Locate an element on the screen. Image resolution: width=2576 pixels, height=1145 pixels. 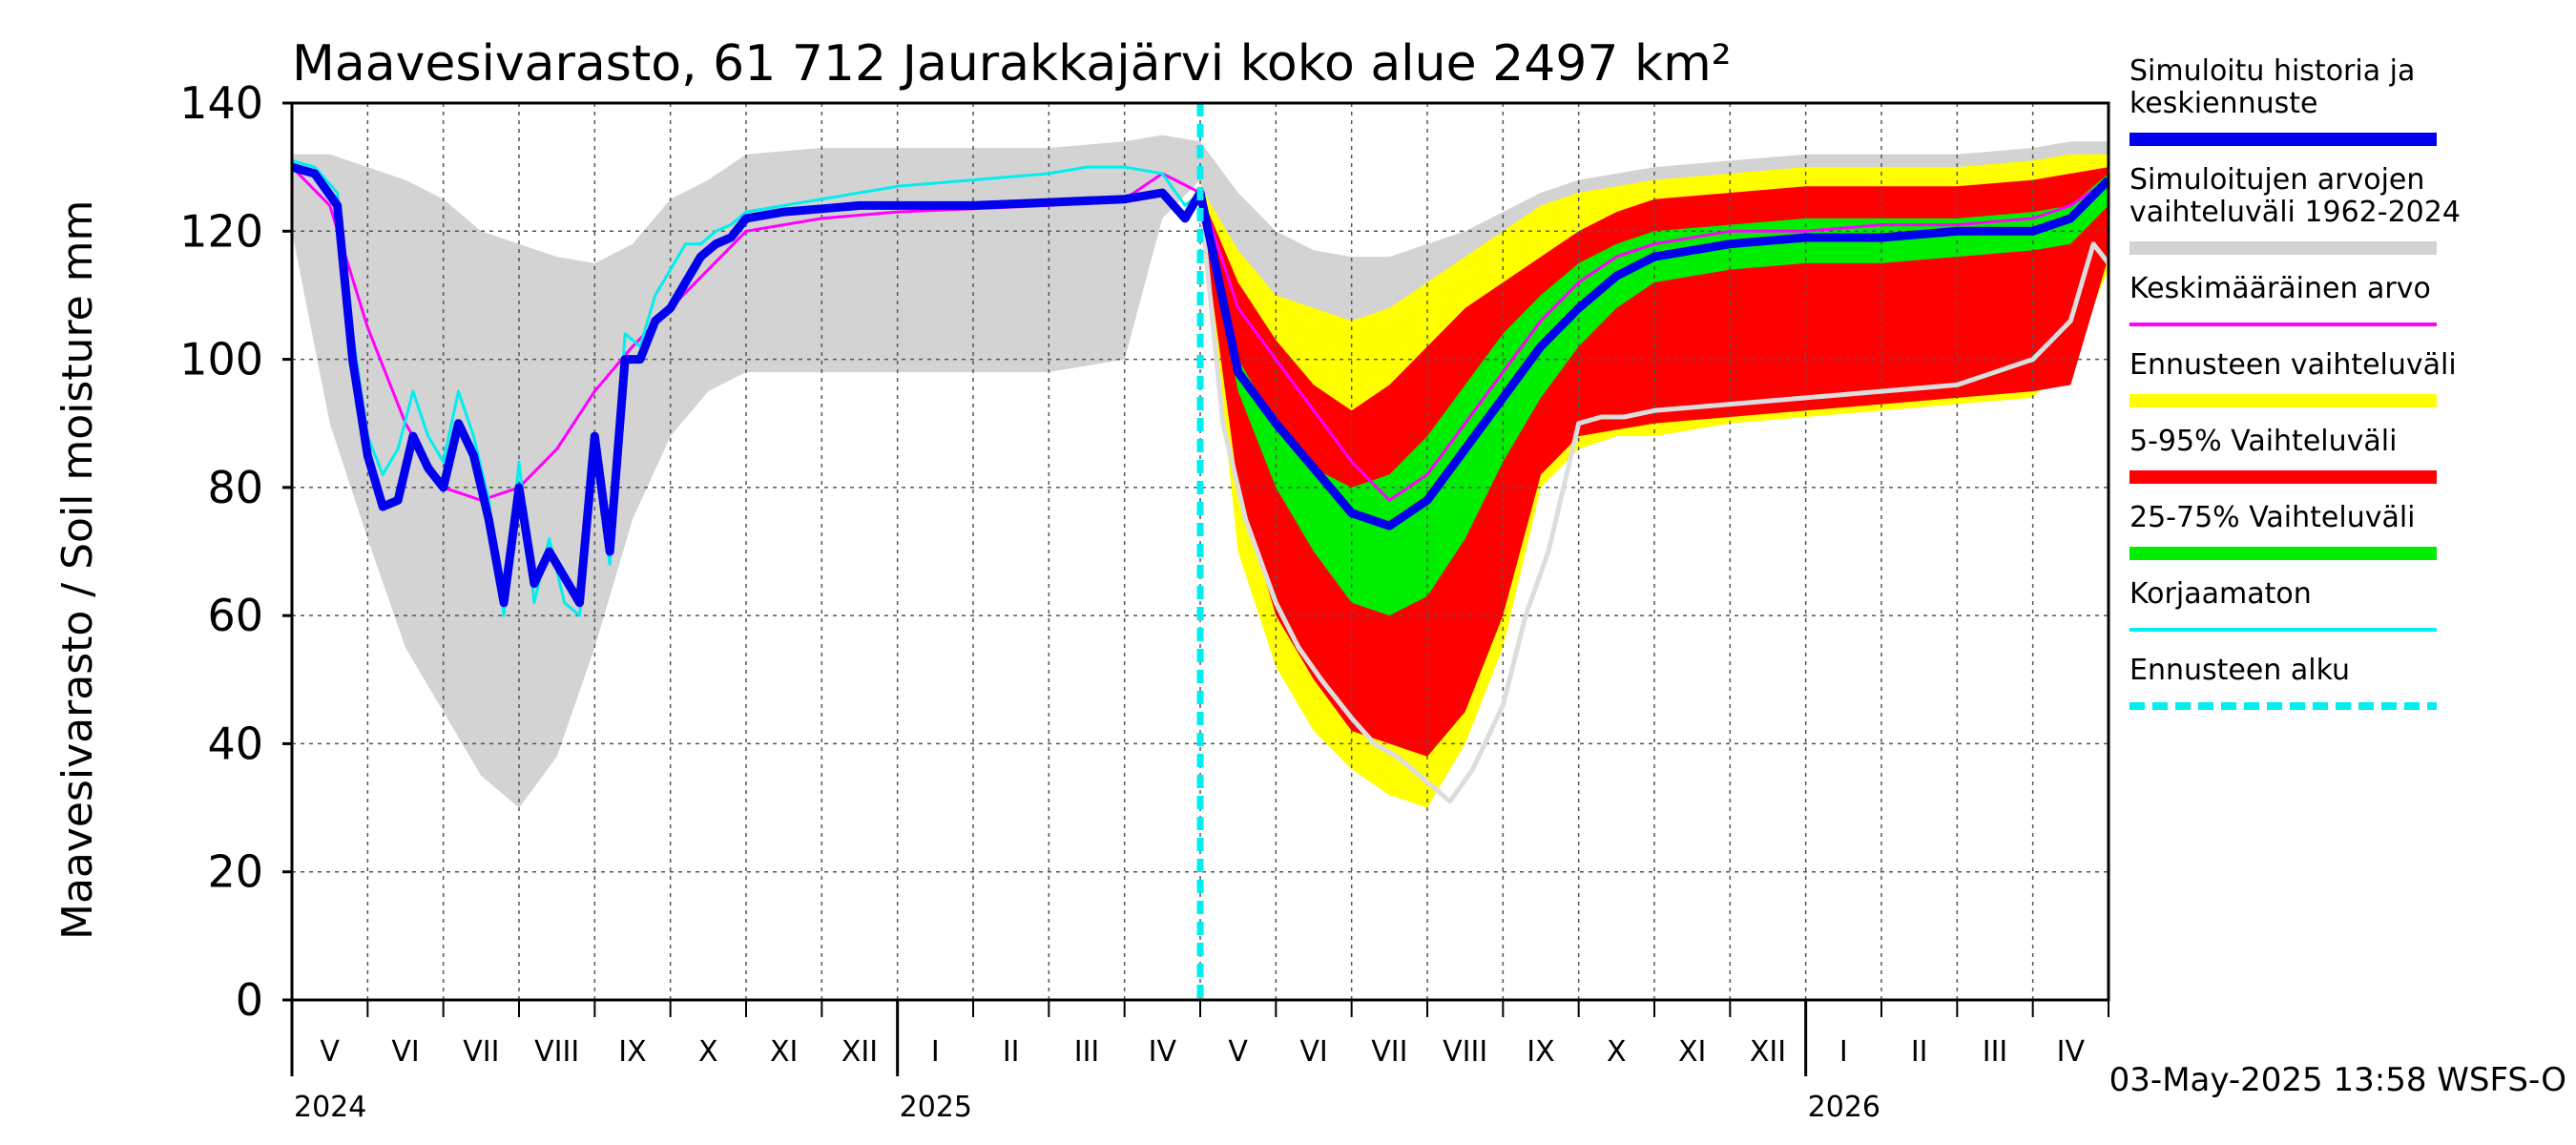
legend-item: 25-75% Vaihteluväli is located at coordinates (2283, 531).